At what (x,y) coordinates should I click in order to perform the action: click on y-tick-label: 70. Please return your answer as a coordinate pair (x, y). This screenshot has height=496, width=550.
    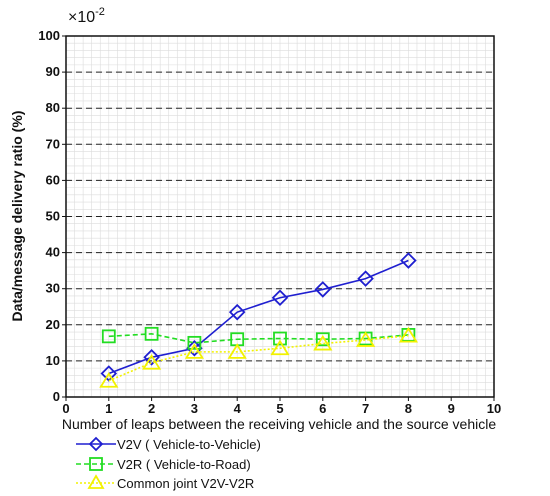
    Looking at the image, I should click on (53, 143).